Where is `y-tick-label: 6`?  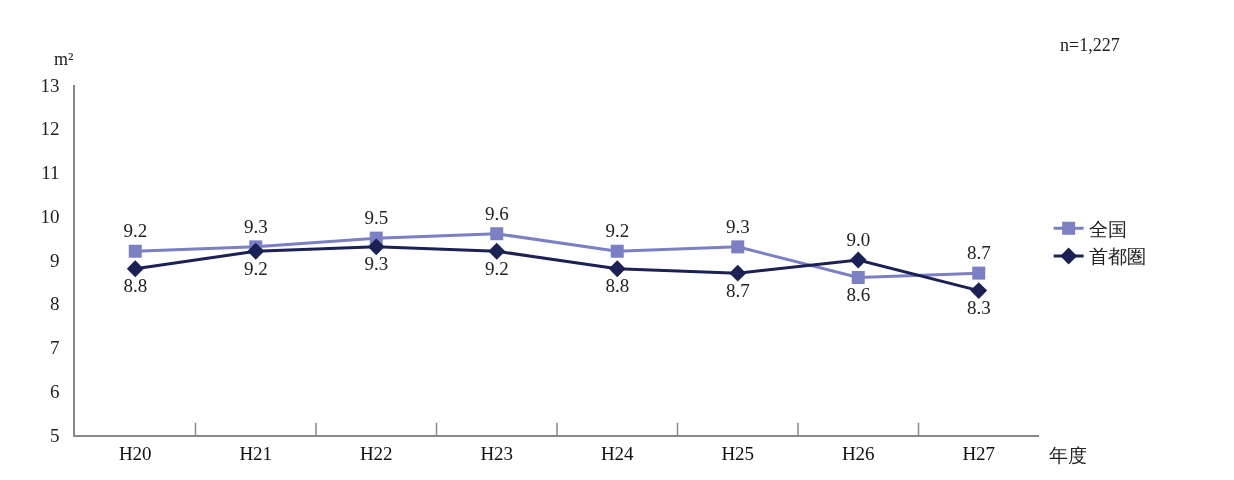 y-tick-label: 6 is located at coordinates (54, 391).